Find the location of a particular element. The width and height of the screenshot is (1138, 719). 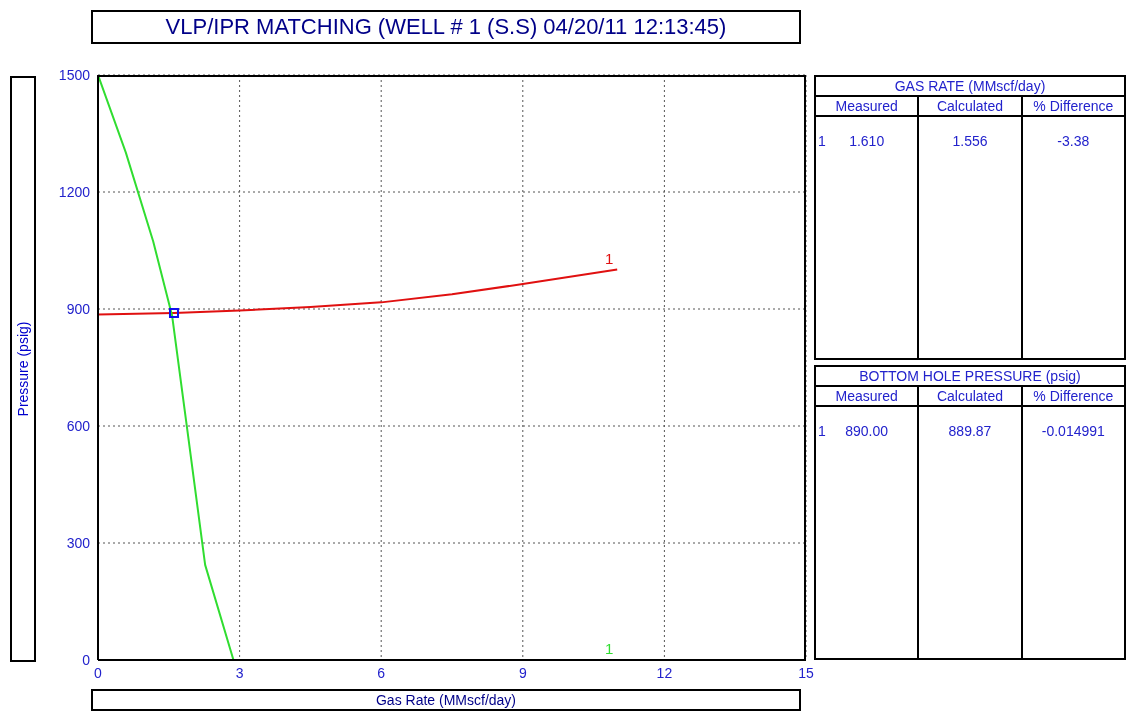

x-tick-label: 6 is located at coordinates (381, 672).